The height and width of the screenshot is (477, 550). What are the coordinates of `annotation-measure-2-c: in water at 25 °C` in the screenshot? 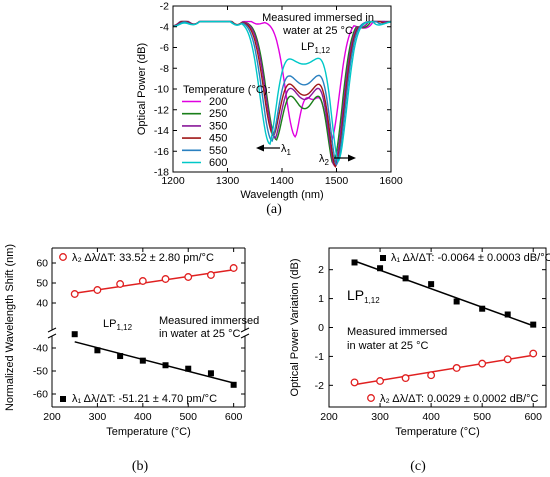 It's located at (387, 346).